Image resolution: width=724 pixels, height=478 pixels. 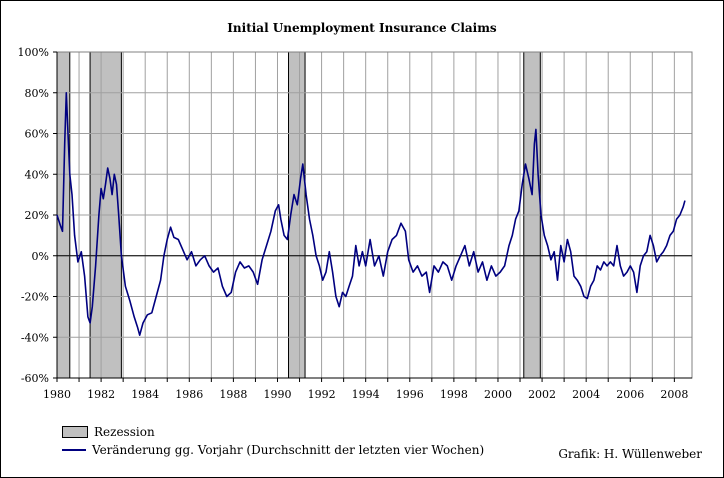 I want to click on y-tick-label: -40%, so click(x=35, y=337).